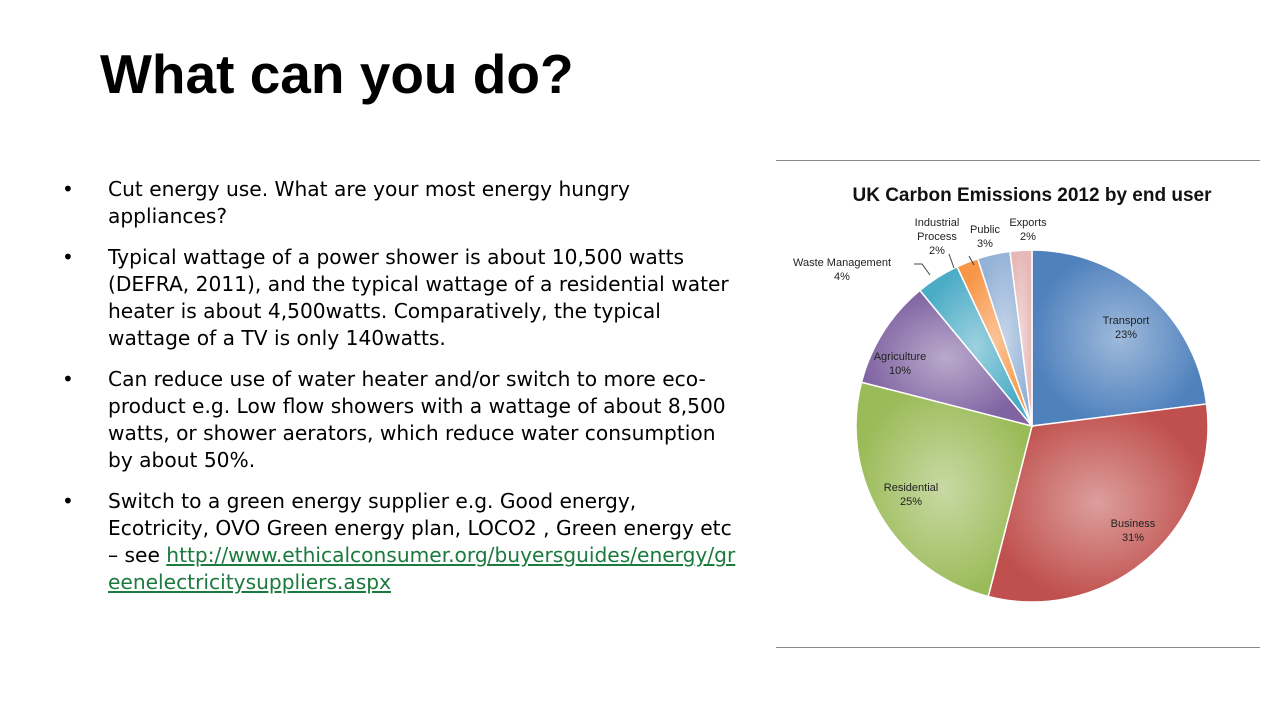  I want to click on slice-label: Industrial, so click(937, 223).